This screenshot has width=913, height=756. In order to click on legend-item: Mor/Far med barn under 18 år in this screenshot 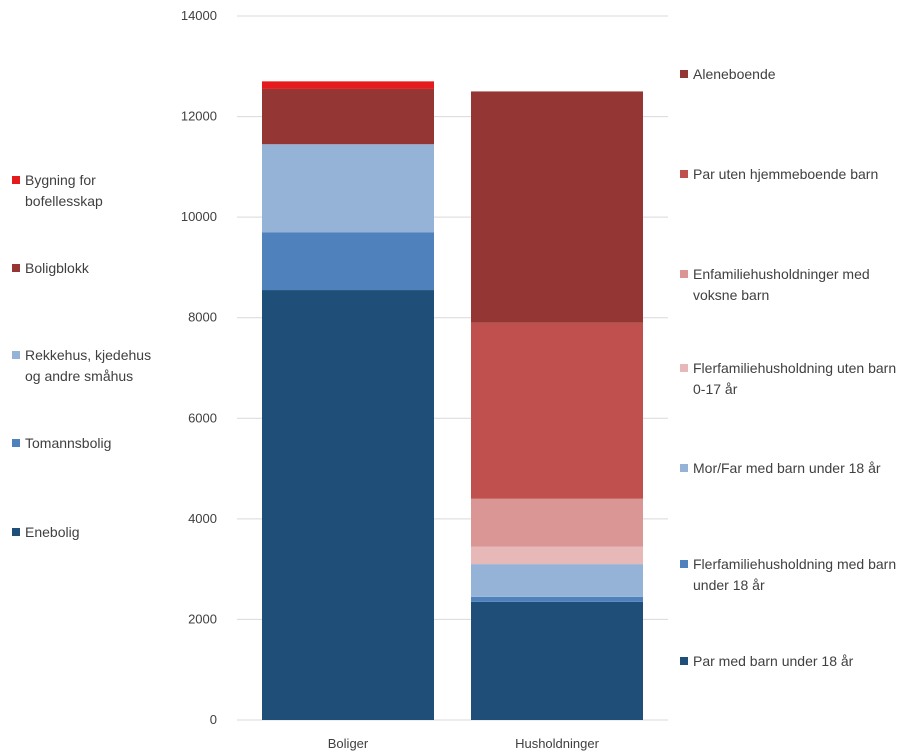, I will do `click(795, 468)`.